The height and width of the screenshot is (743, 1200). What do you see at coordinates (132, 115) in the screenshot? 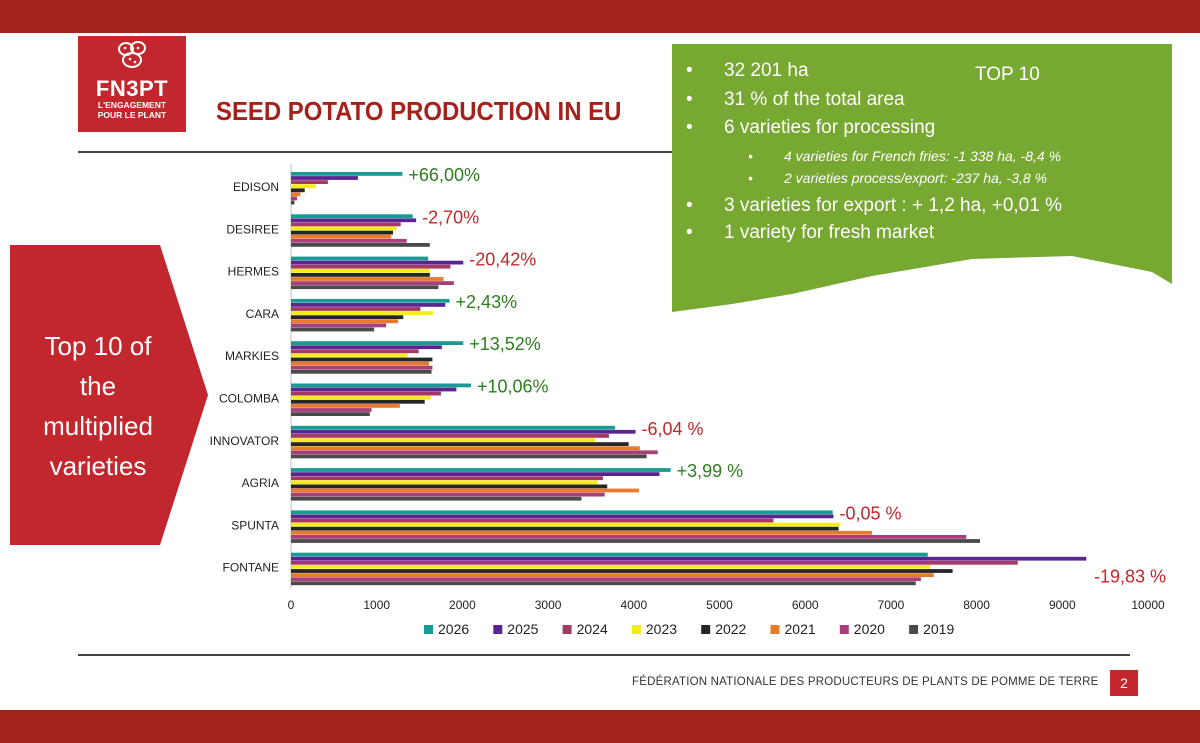
I see `logo-tagline-line-2: POUR LE PLANT` at bounding box center [132, 115].